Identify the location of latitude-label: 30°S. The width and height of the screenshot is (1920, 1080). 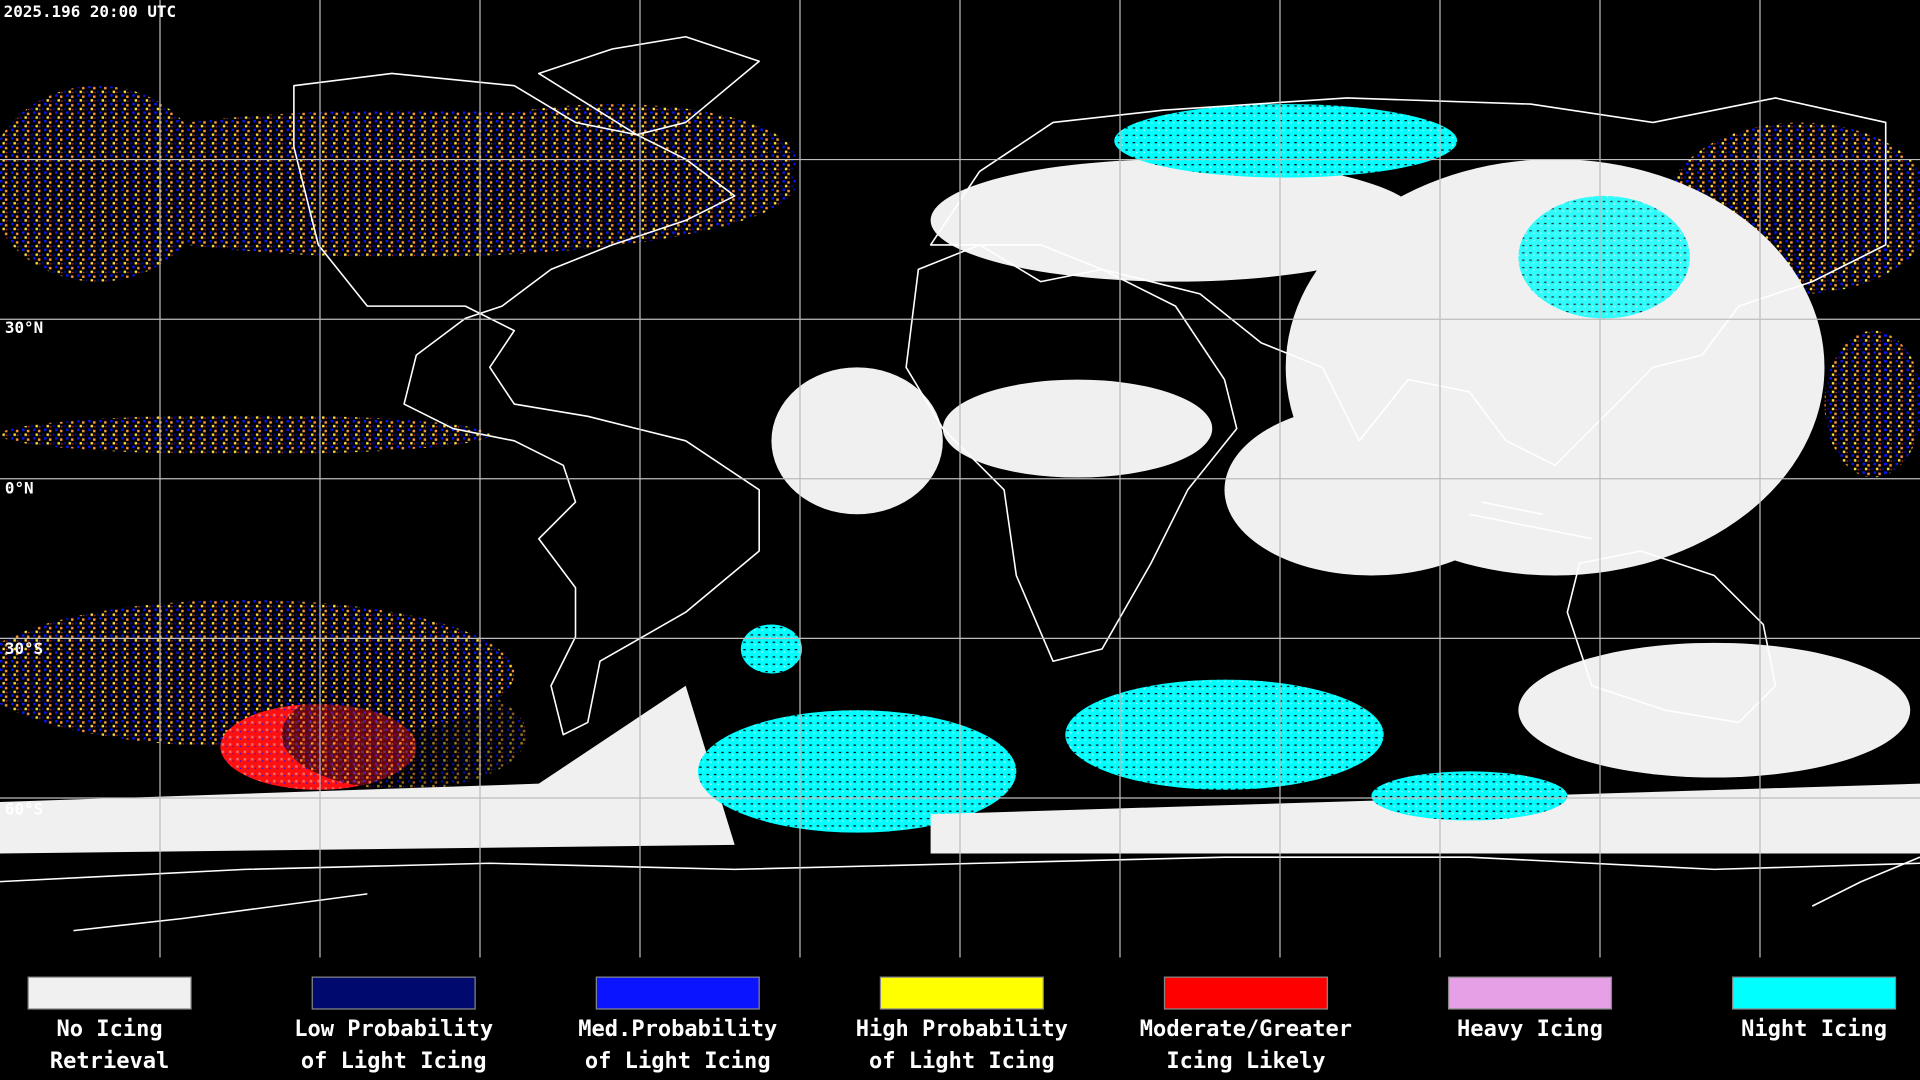
(24, 648).